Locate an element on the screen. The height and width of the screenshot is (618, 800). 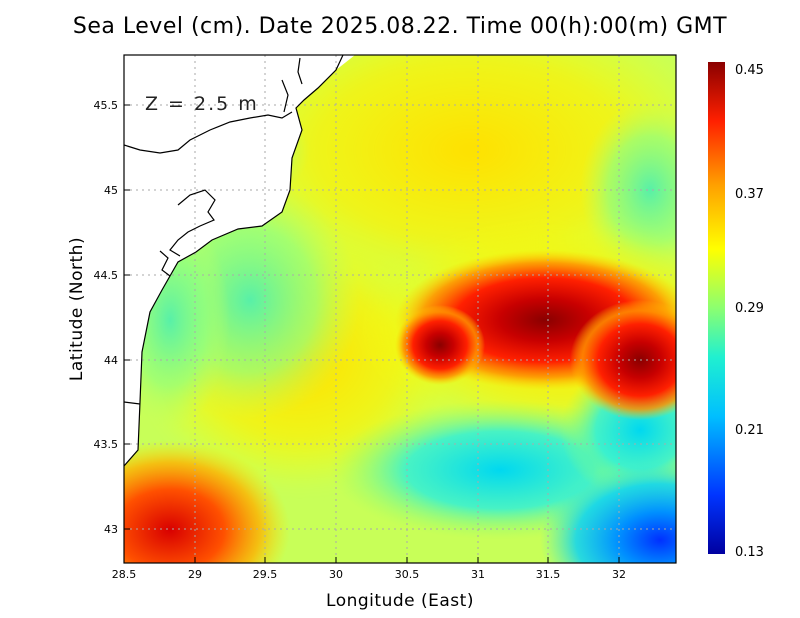
x-tick-marks is located at coordinates (371, 560).